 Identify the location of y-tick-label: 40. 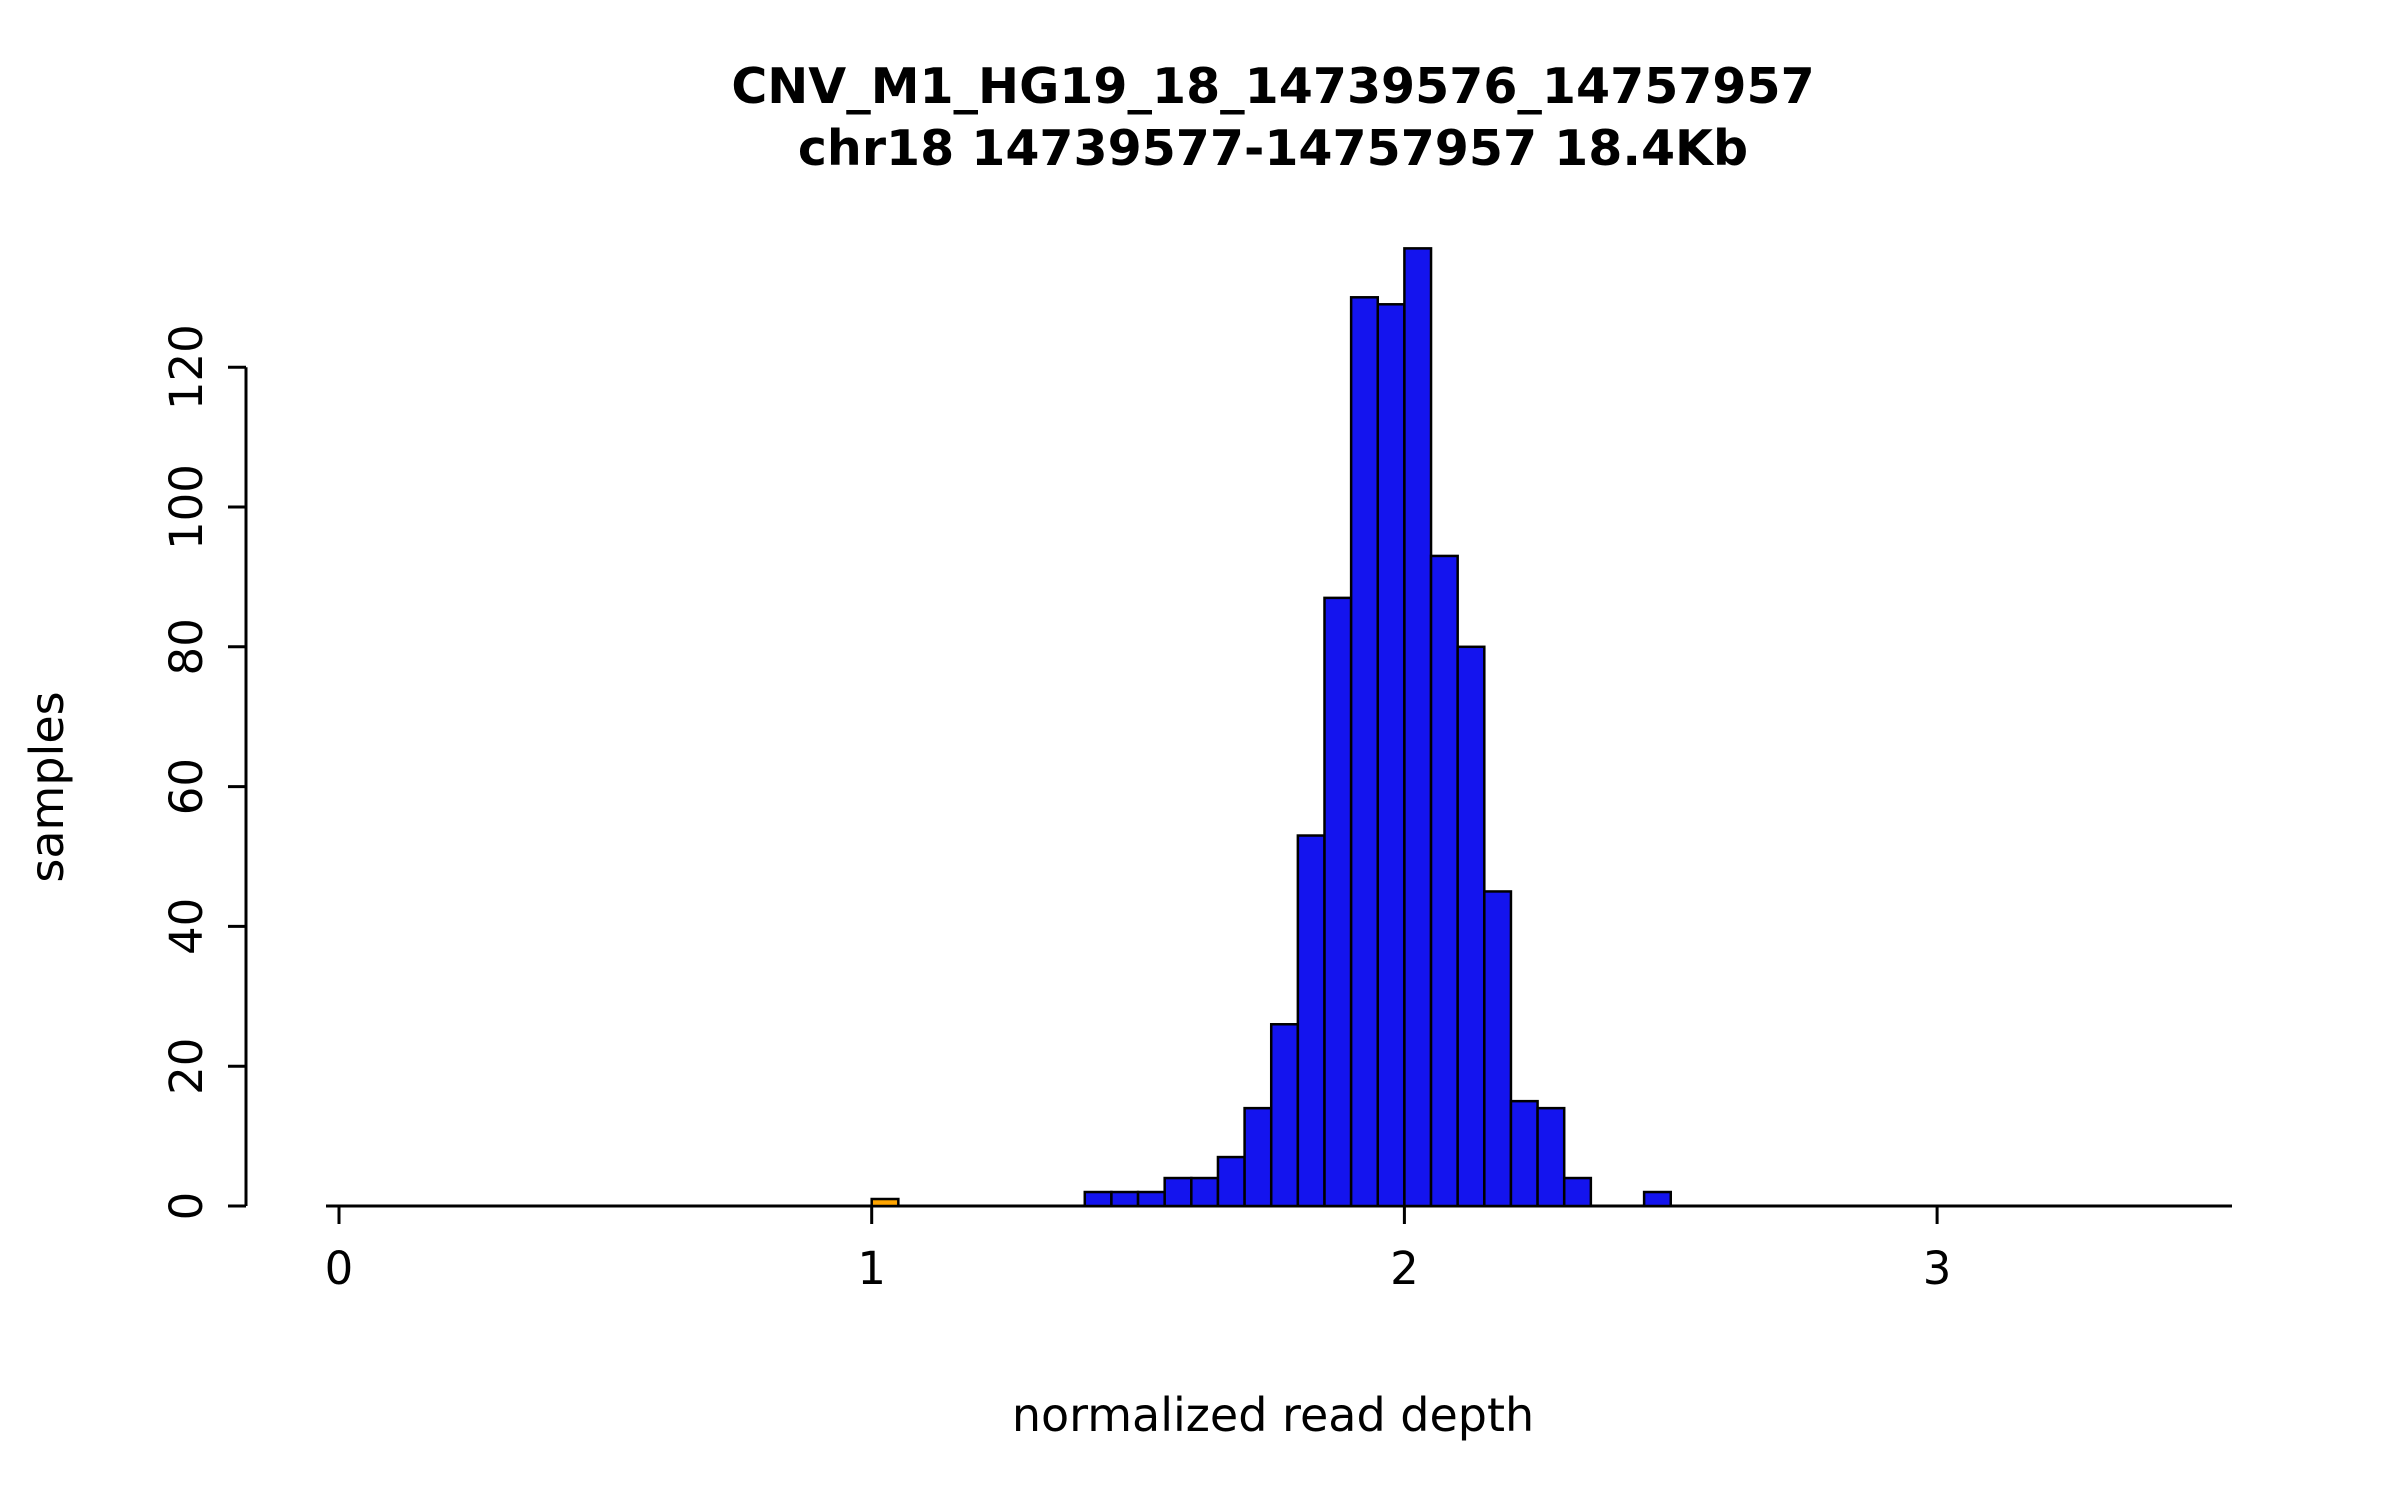
(186, 926).